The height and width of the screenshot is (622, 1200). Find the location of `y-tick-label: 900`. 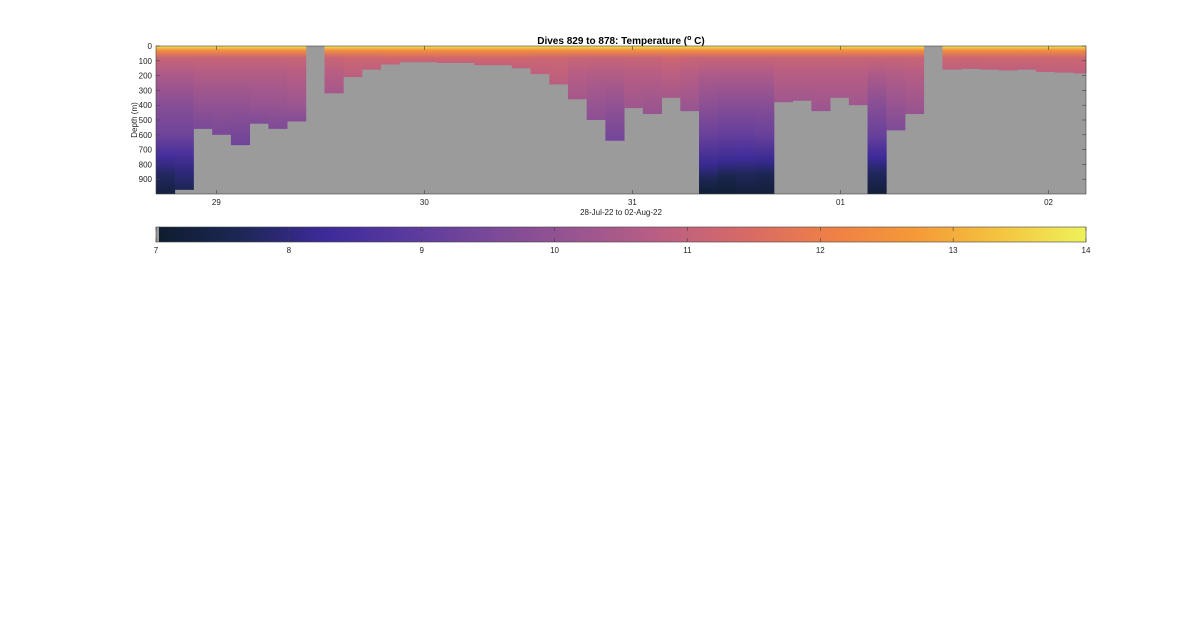

y-tick-label: 900 is located at coordinates (146, 179).